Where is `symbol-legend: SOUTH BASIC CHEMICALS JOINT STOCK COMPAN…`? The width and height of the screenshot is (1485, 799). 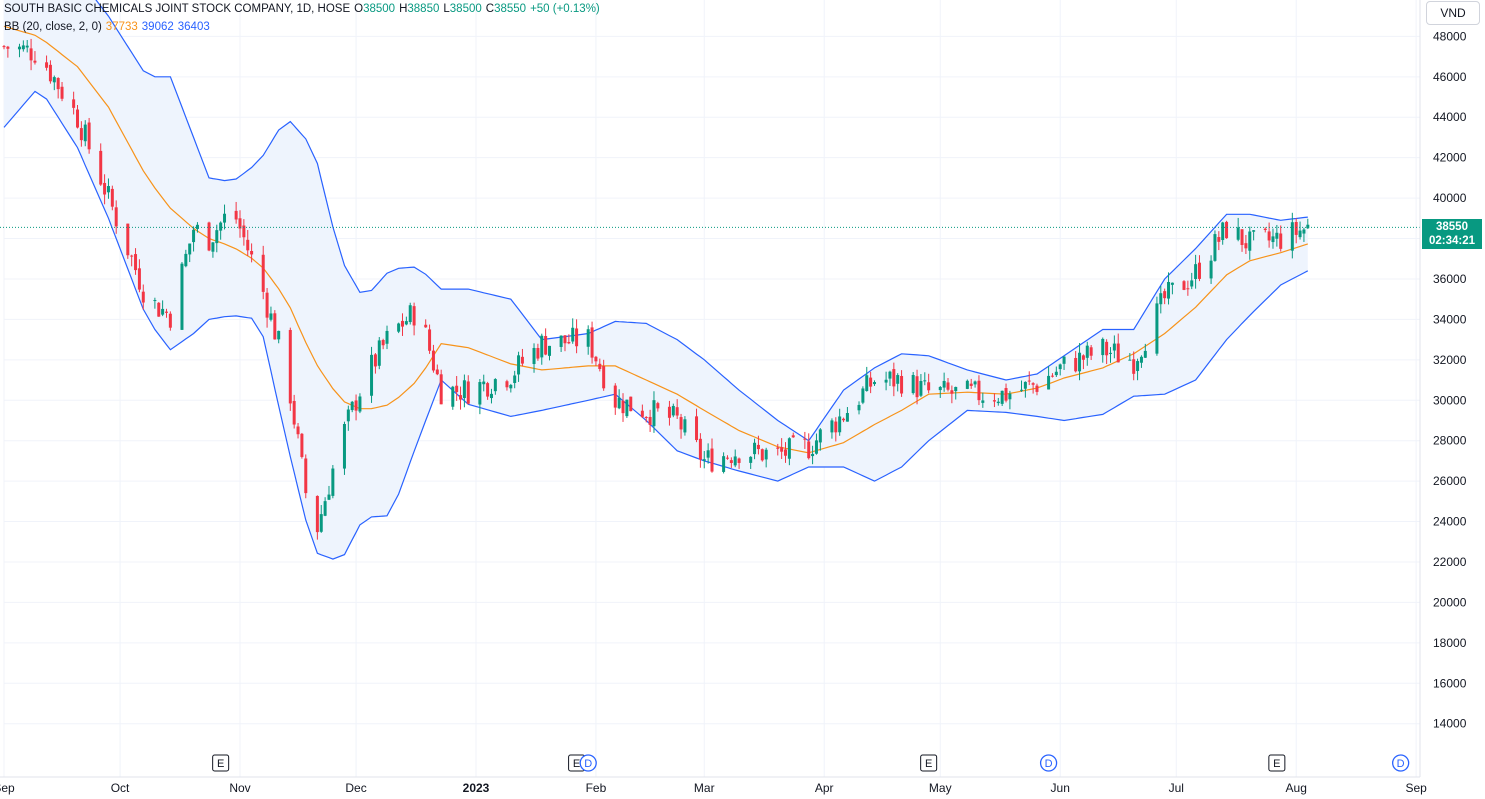 symbol-legend: SOUTH BASIC CHEMICALS JOINT STOCK COMPAN… is located at coordinates (304, 9).